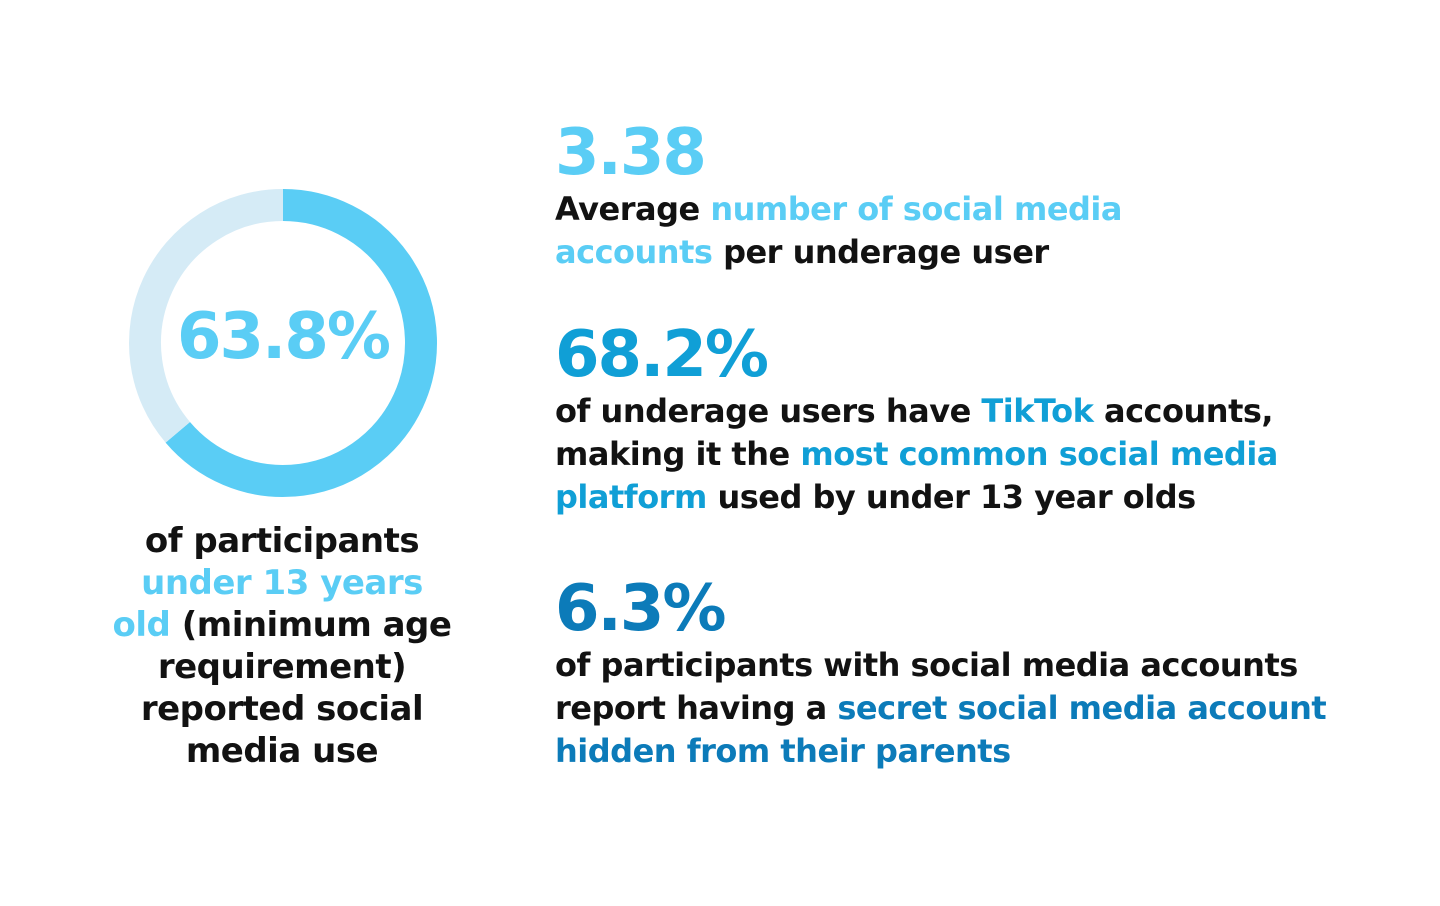 The height and width of the screenshot is (906, 1440). Describe the element at coordinates (1037, 411) in the screenshot. I see `stat-highlight-tiktok: TikTok` at that location.